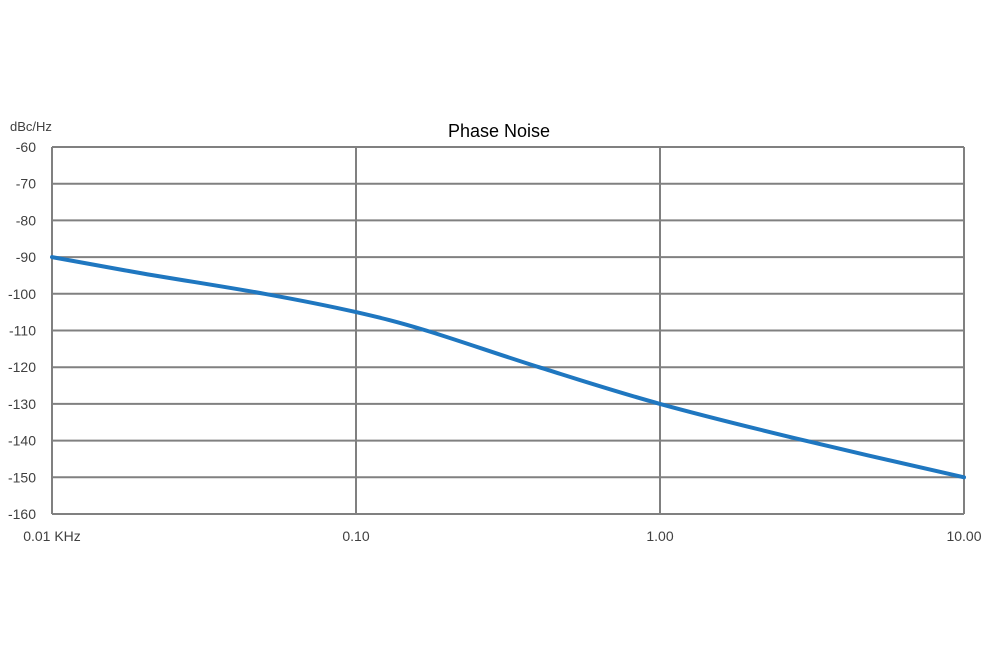 This screenshot has height=672, width=1000. What do you see at coordinates (22, 294) in the screenshot?
I see `y-tick-label: -100` at bounding box center [22, 294].